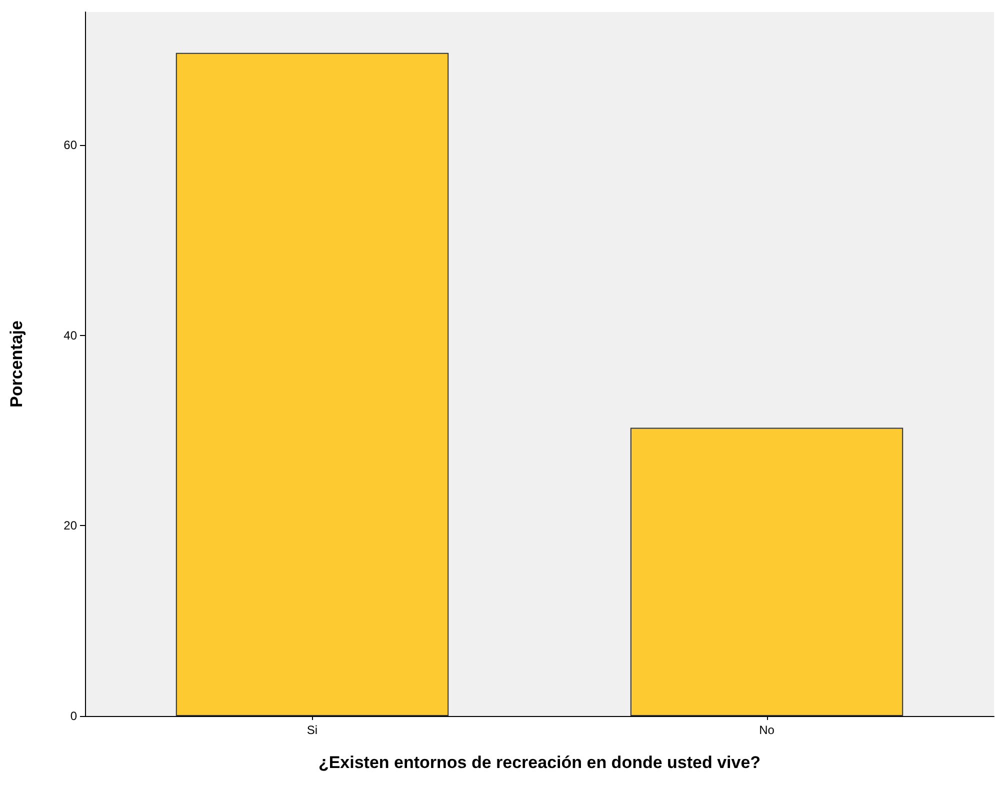 The height and width of the screenshot is (796, 995). I want to click on y-axis-title: Porcentaje, so click(16, 364).